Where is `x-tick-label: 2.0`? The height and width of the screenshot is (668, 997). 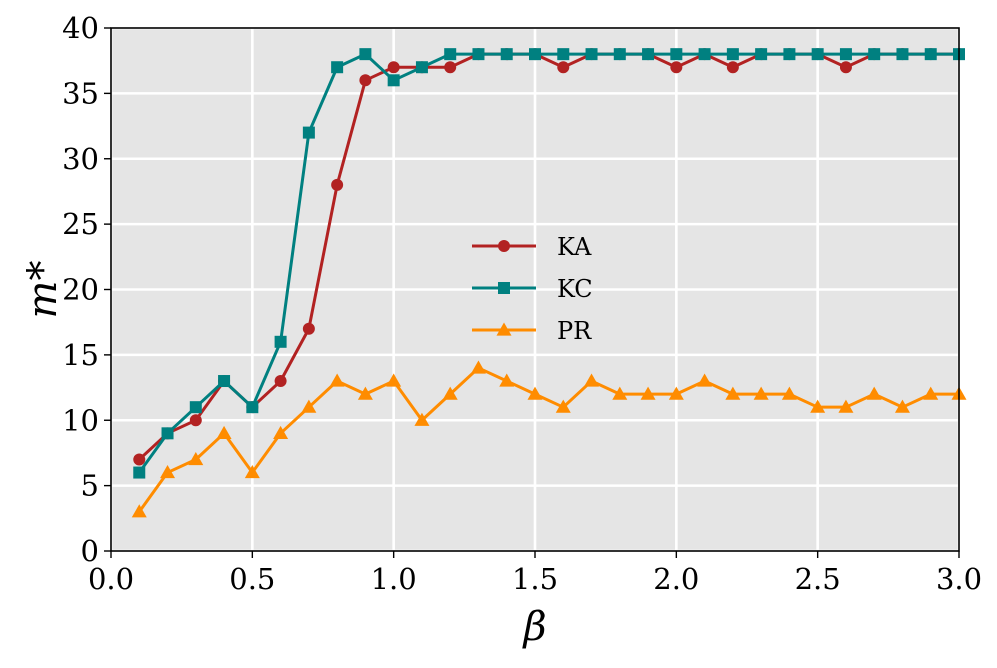 x-tick-label: 2.0 is located at coordinates (676, 579).